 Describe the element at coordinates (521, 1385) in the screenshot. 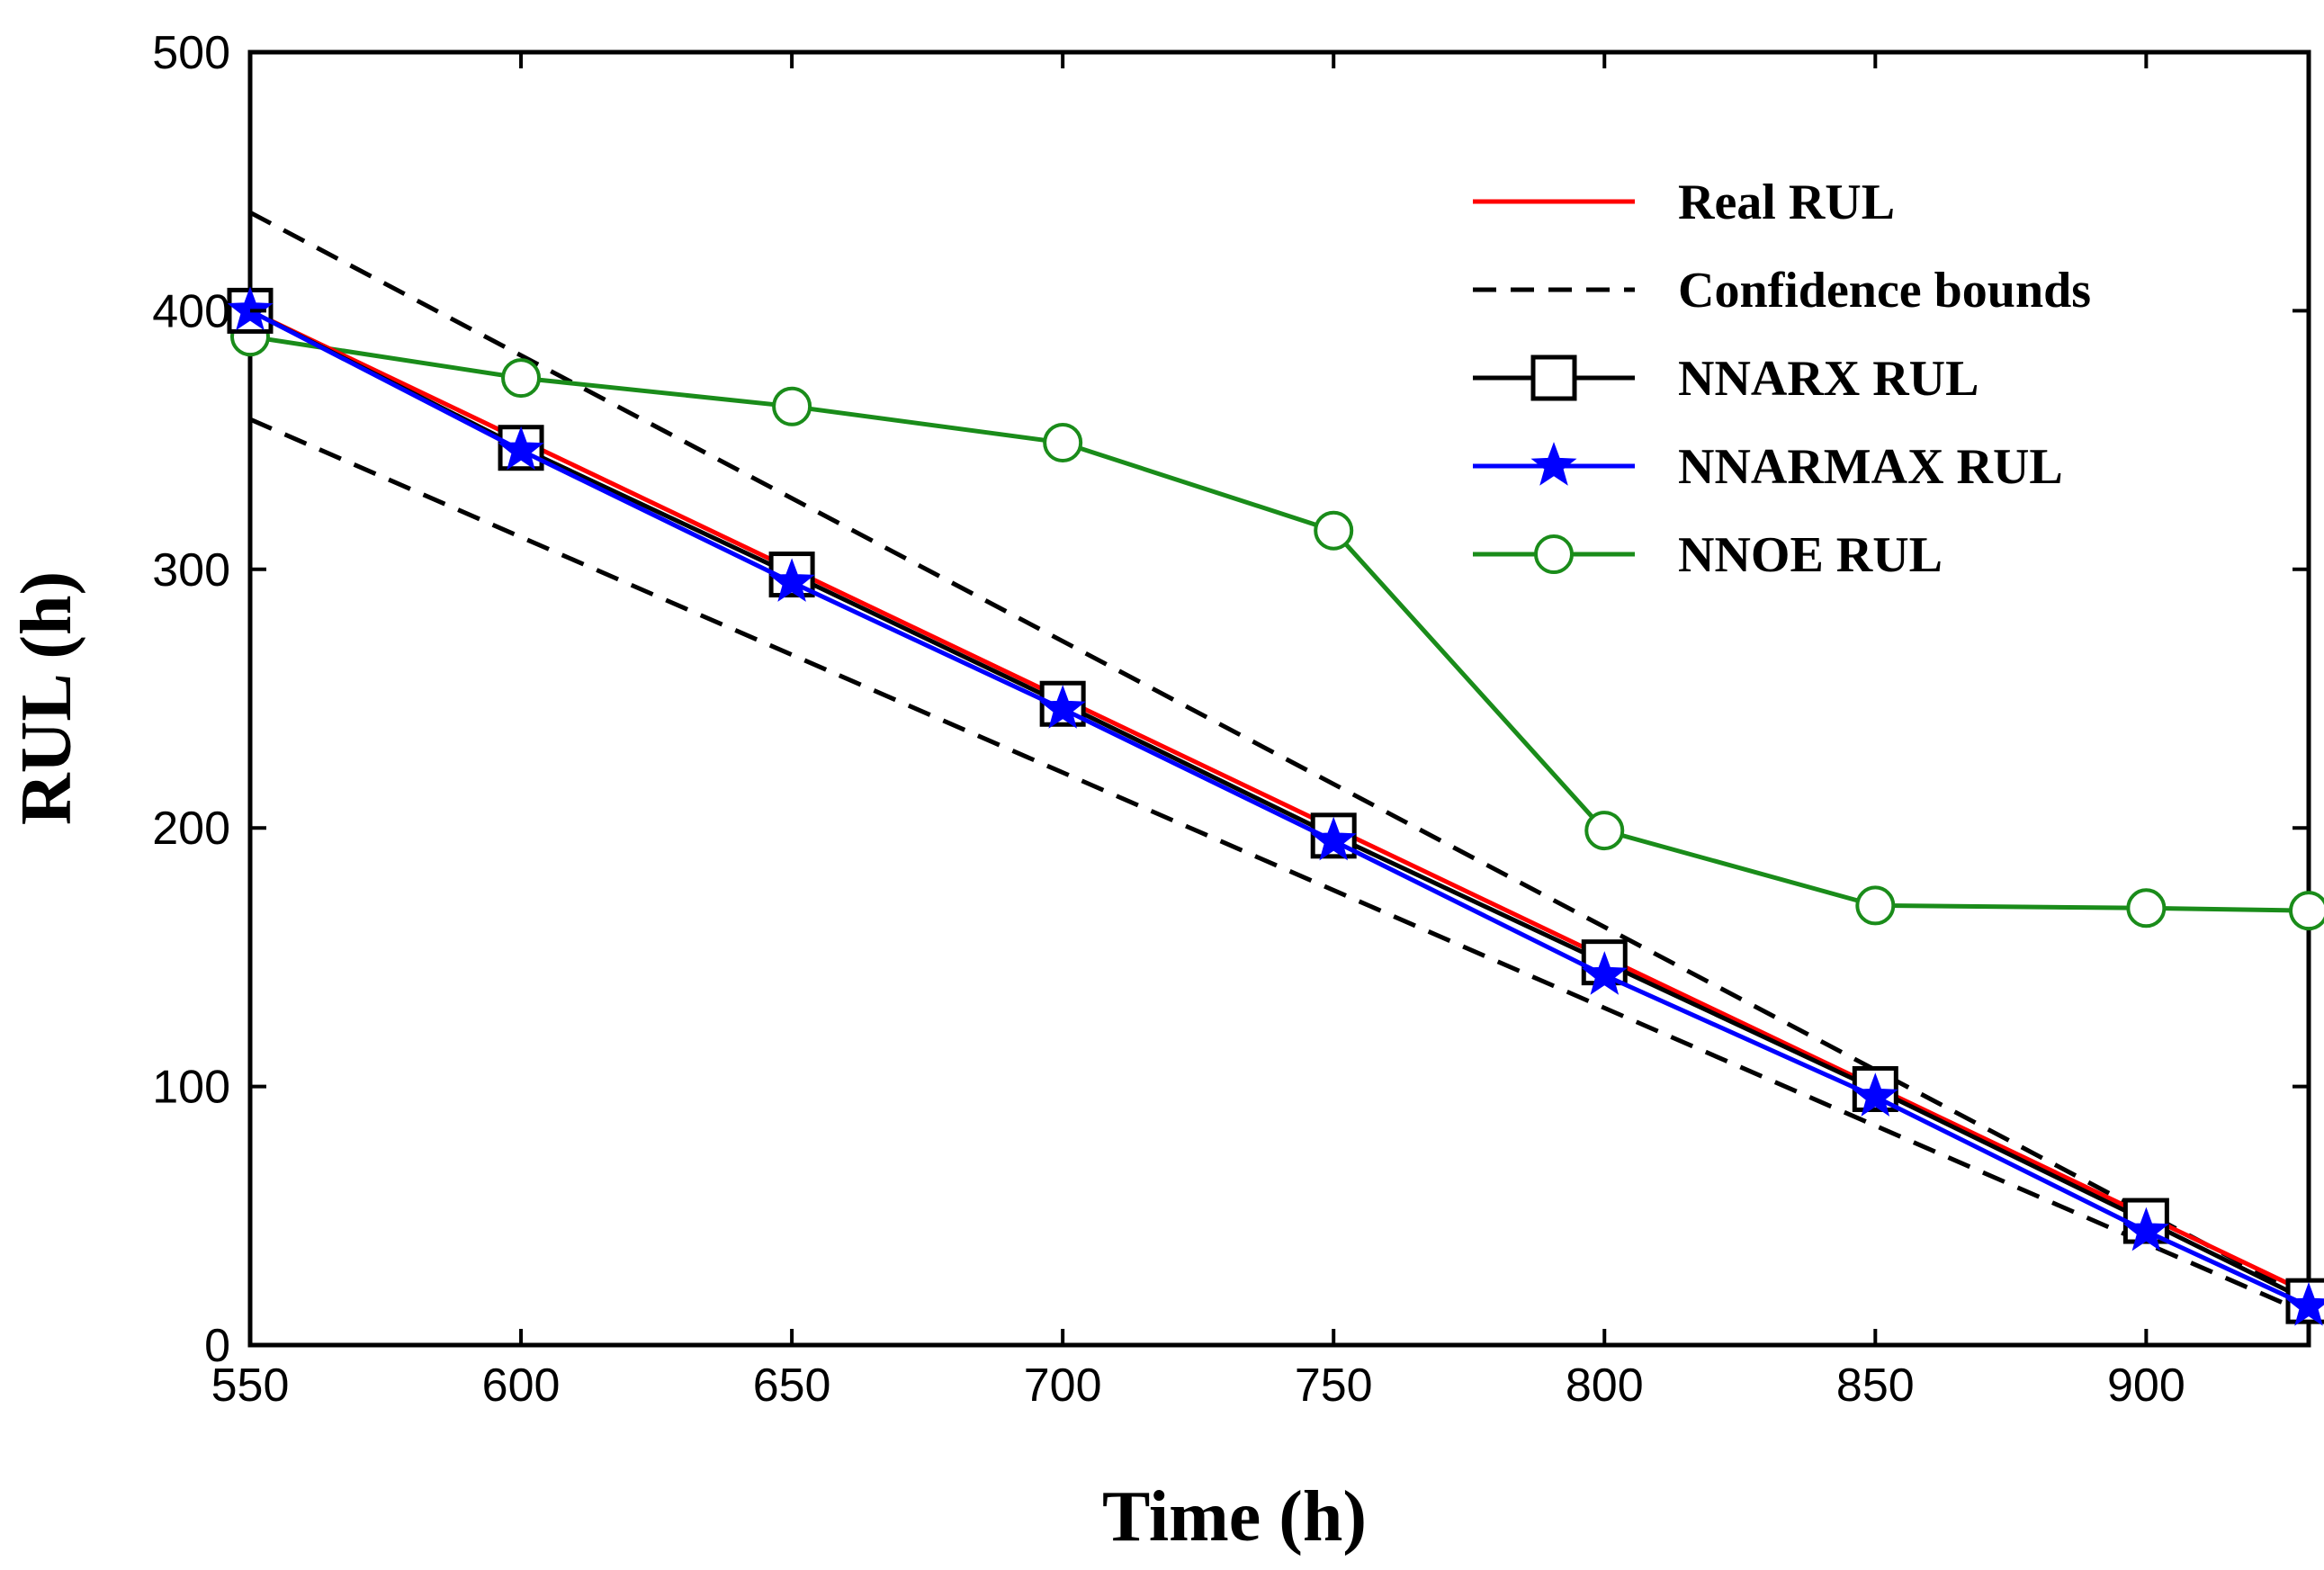

I see `x-tick-label: 600` at that location.